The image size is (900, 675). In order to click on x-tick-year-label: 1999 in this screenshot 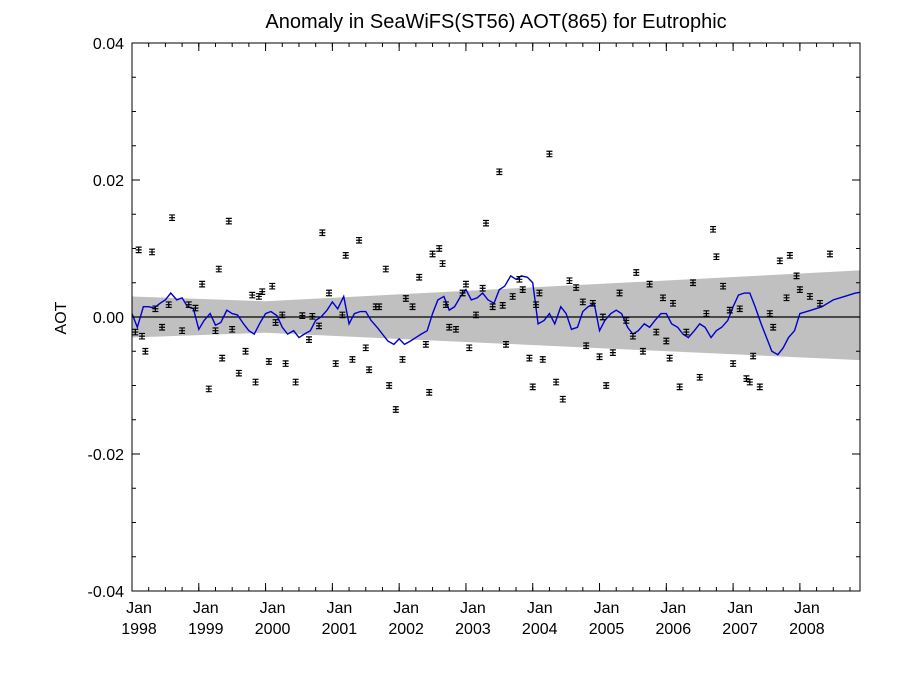, I will do `click(206, 629)`.